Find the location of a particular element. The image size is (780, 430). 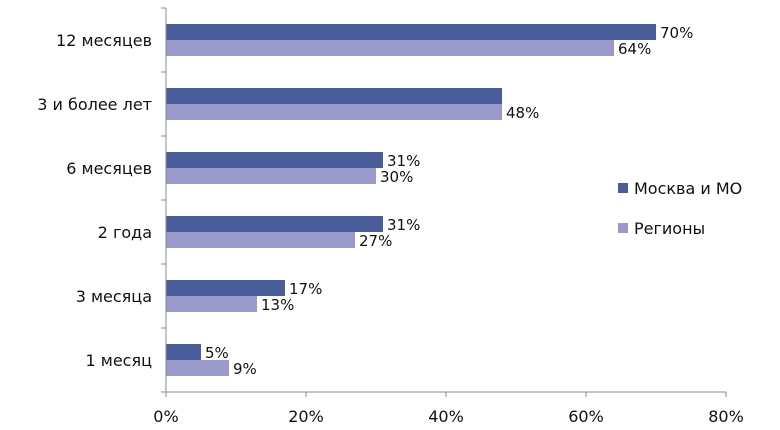

data-label: 64% is located at coordinates (634, 49).